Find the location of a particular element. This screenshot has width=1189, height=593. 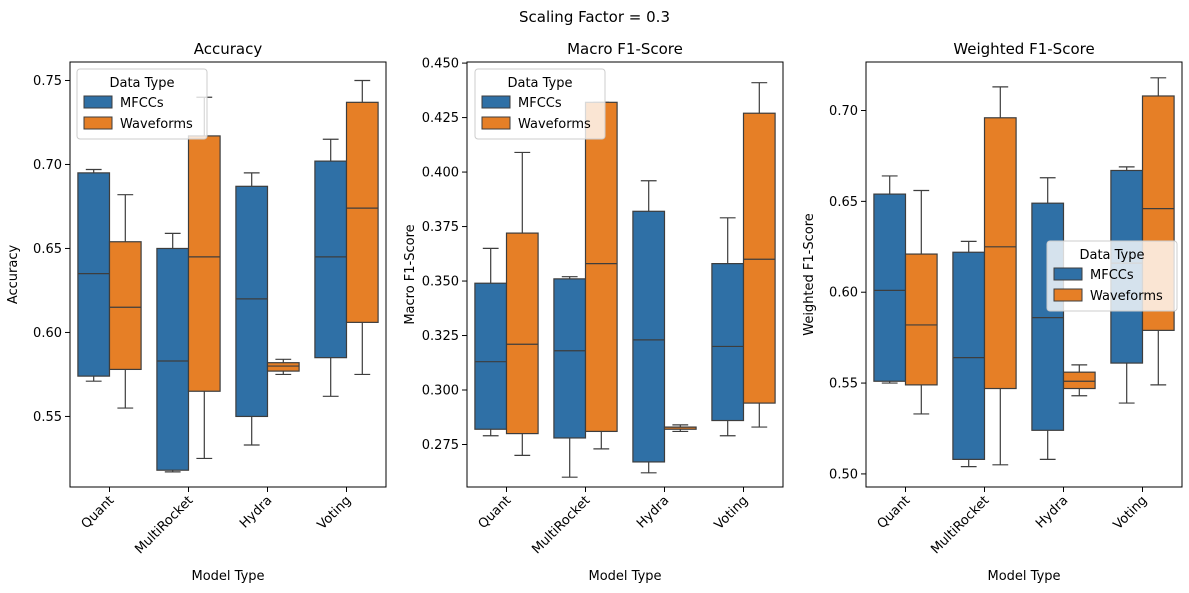

y-tick-label: 0.325 is located at coordinates (440, 336).